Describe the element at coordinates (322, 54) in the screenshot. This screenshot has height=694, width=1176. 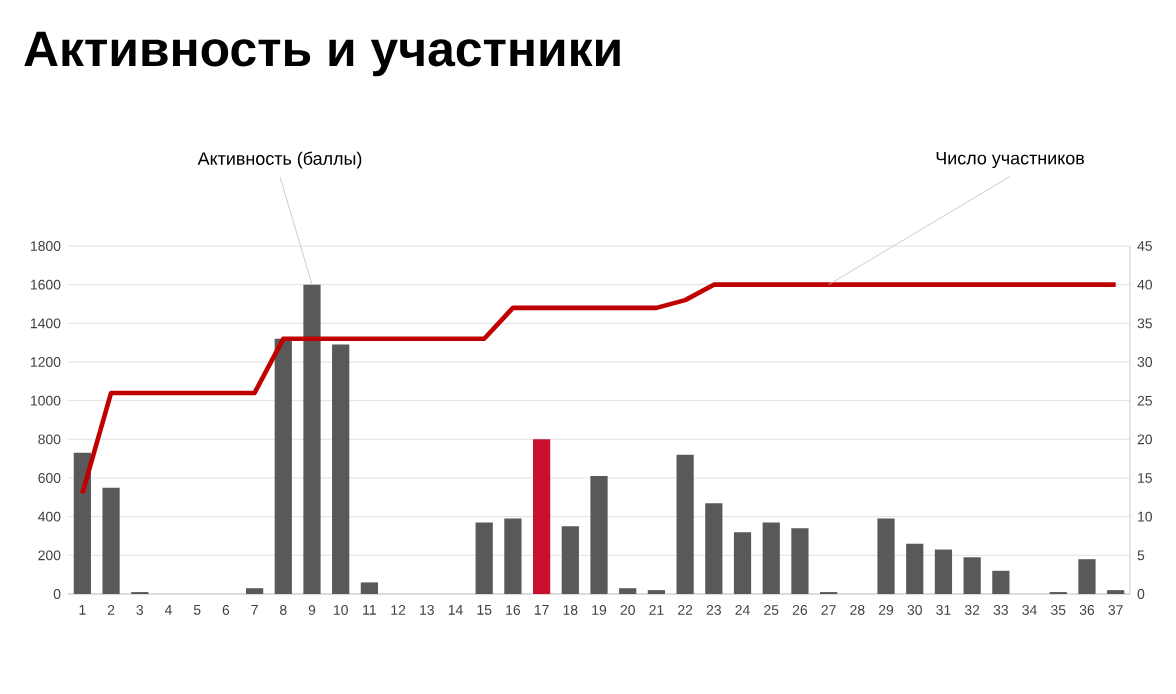
I see `chart-title: Активность и участники` at that location.